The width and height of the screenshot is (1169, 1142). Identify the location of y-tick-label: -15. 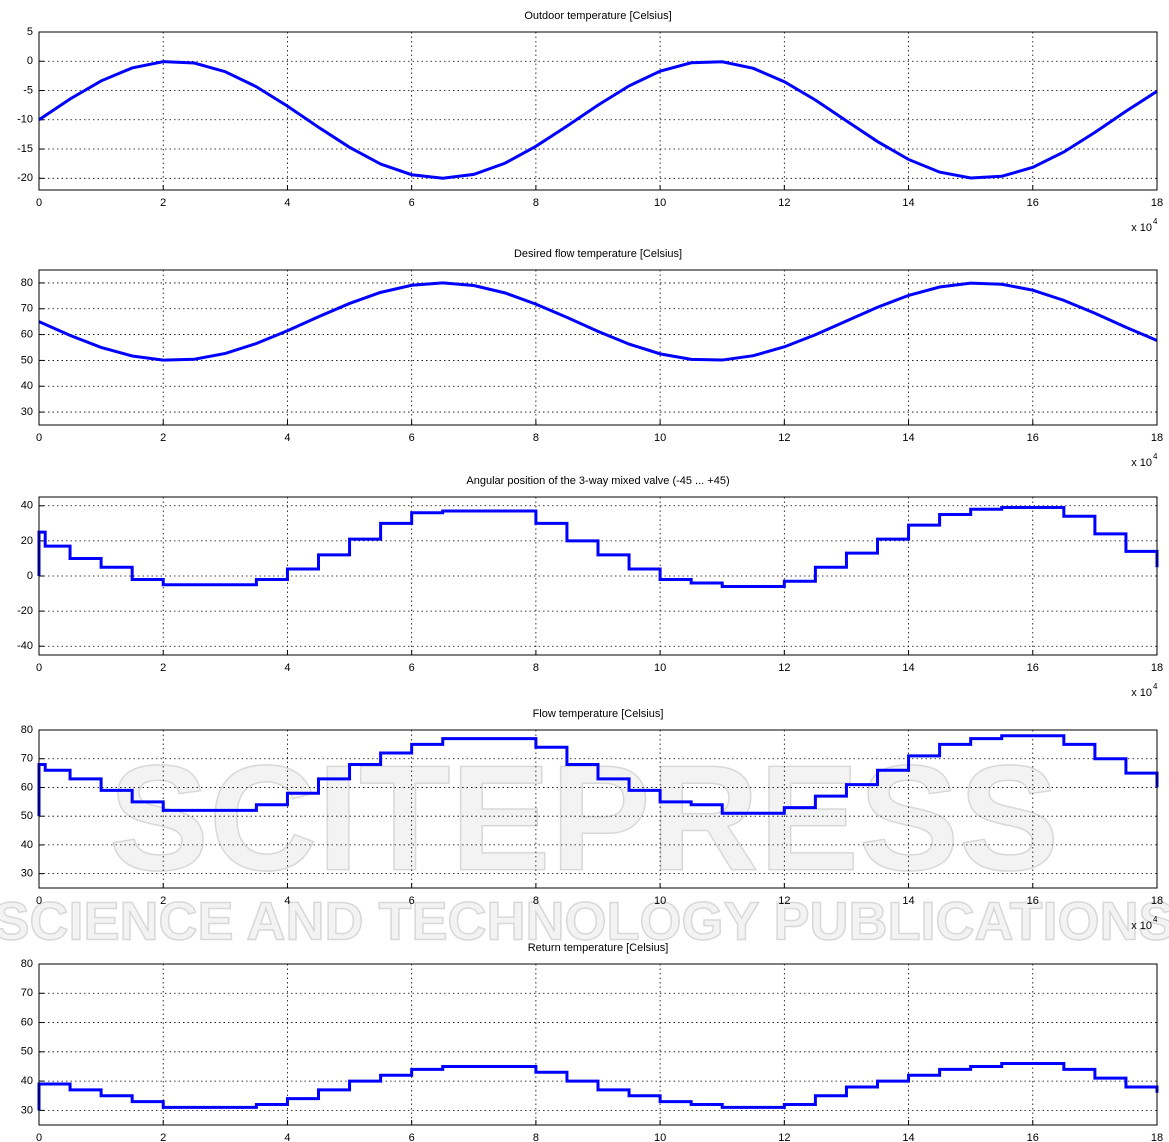
(25, 149).